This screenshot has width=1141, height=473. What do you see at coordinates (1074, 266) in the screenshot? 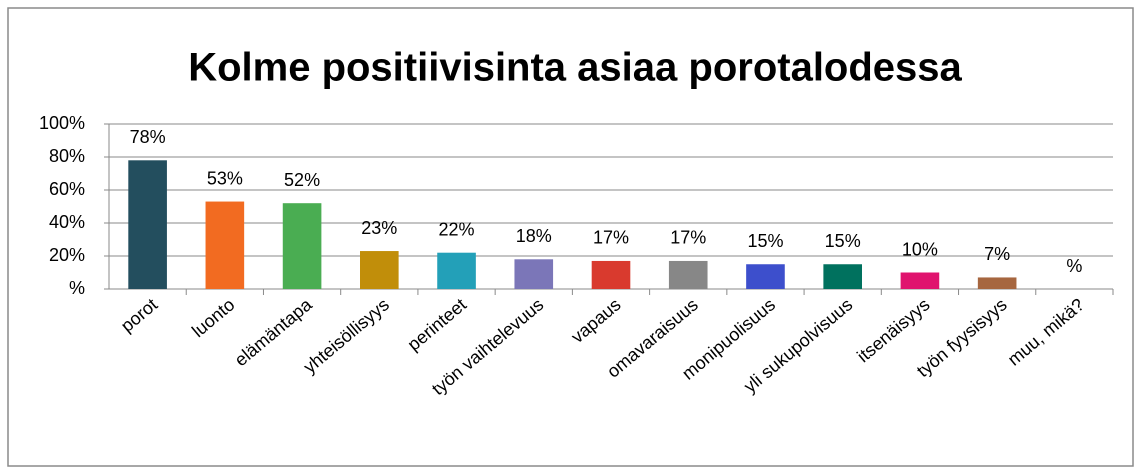
I see `data-label: %` at bounding box center [1074, 266].